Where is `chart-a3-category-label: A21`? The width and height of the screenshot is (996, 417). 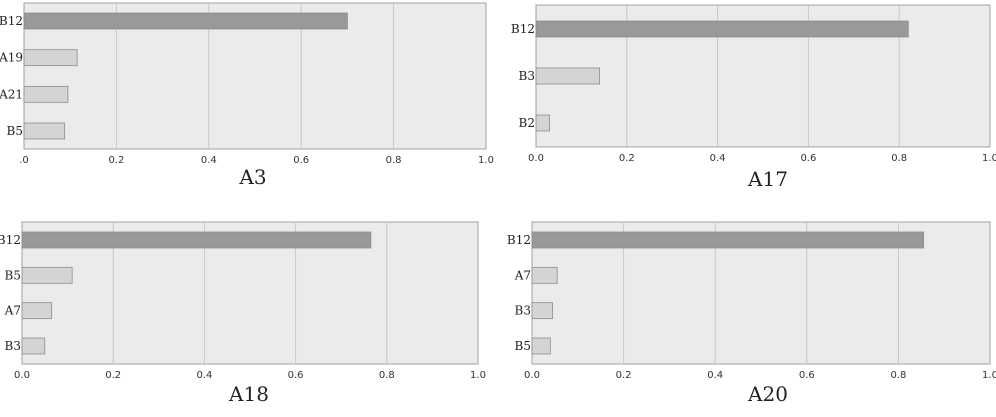 chart-a3-category-label: A21 is located at coordinates (11, 94).